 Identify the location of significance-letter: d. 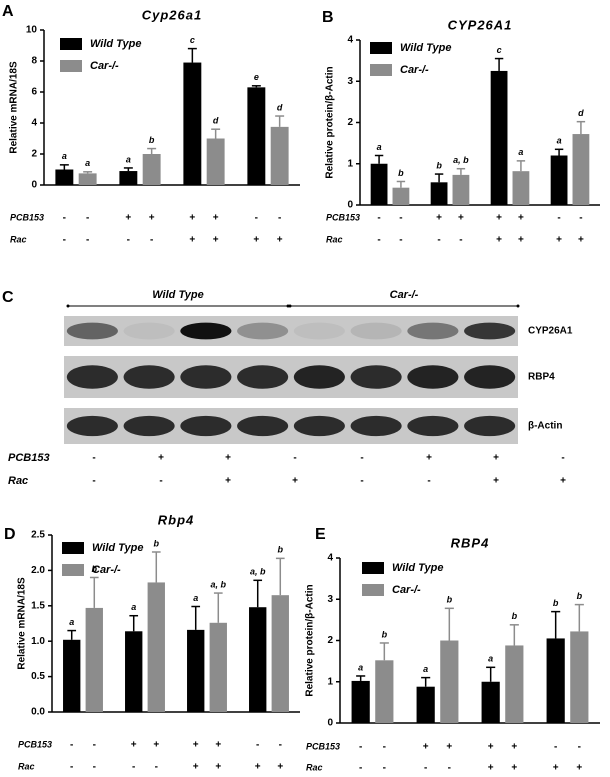
(216, 121).